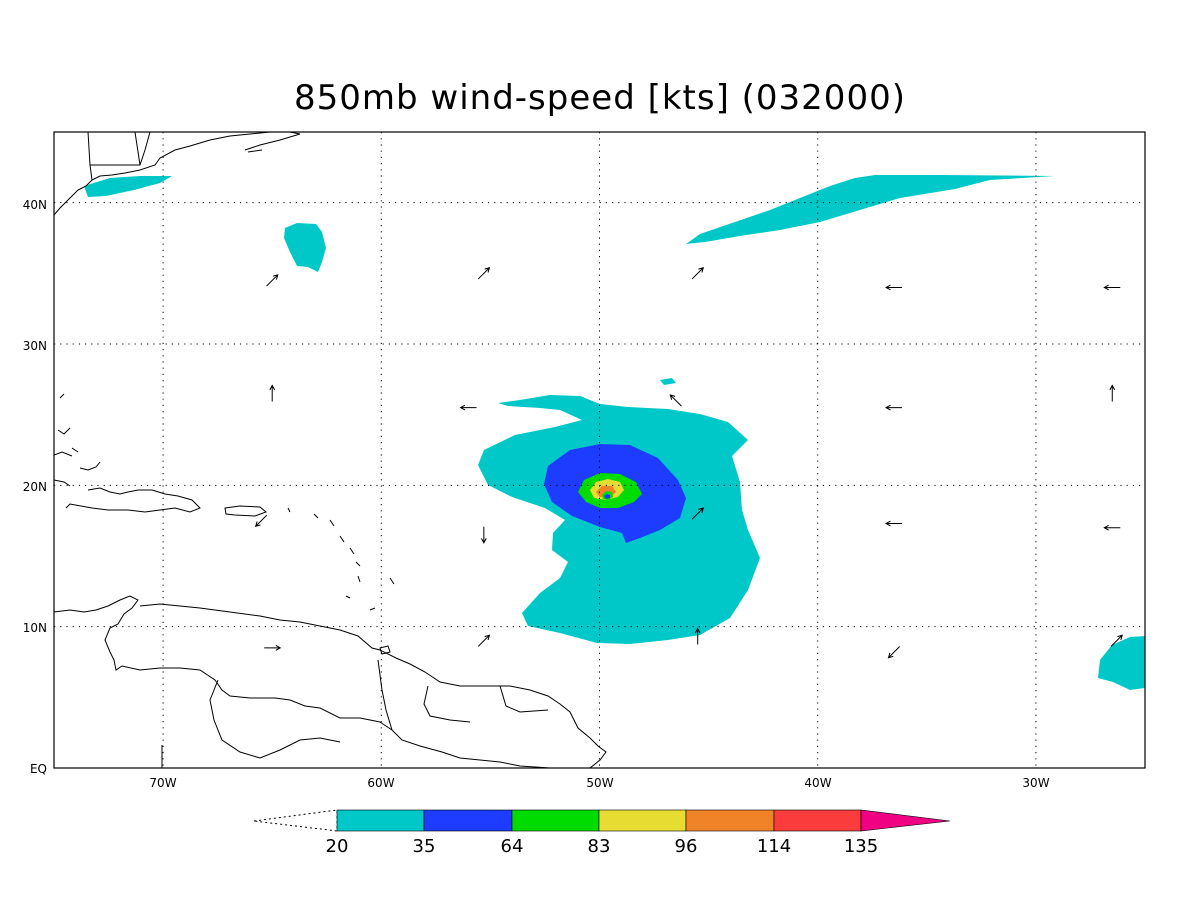 This screenshot has height=900, width=1200. I want to click on colorbar-label-96: 96, so click(686, 846).